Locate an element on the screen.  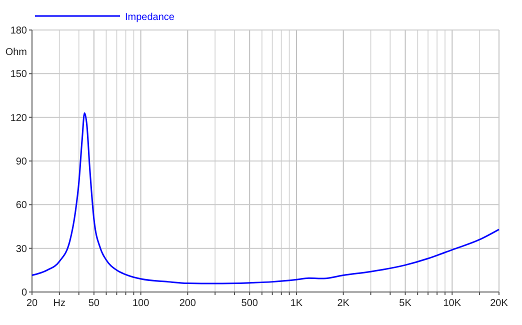
y-axis-title: Ohm is located at coordinates (16, 52).